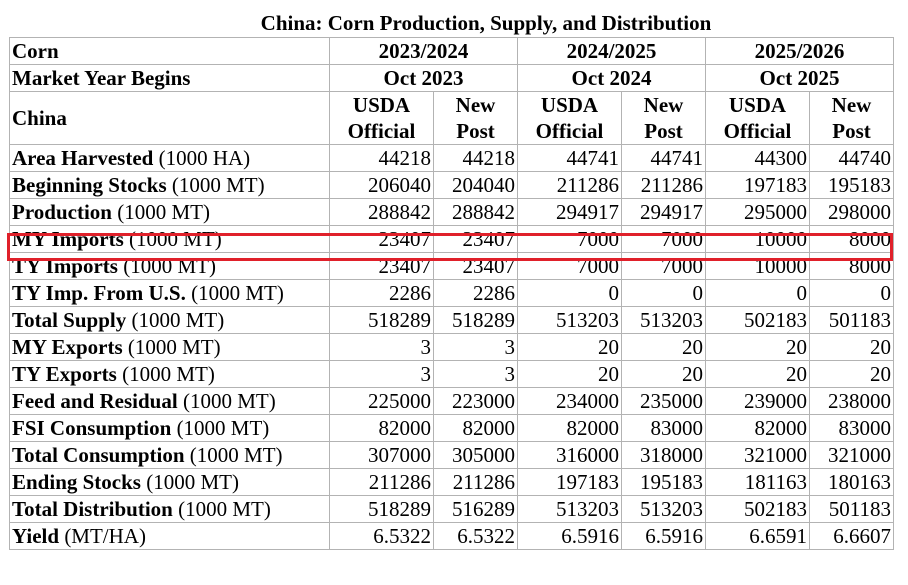 The width and height of the screenshot is (908, 585). What do you see at coordinates (851, 482) in the screenshot?
I see `cell-value: 180163` at bounding box center [851, 482].